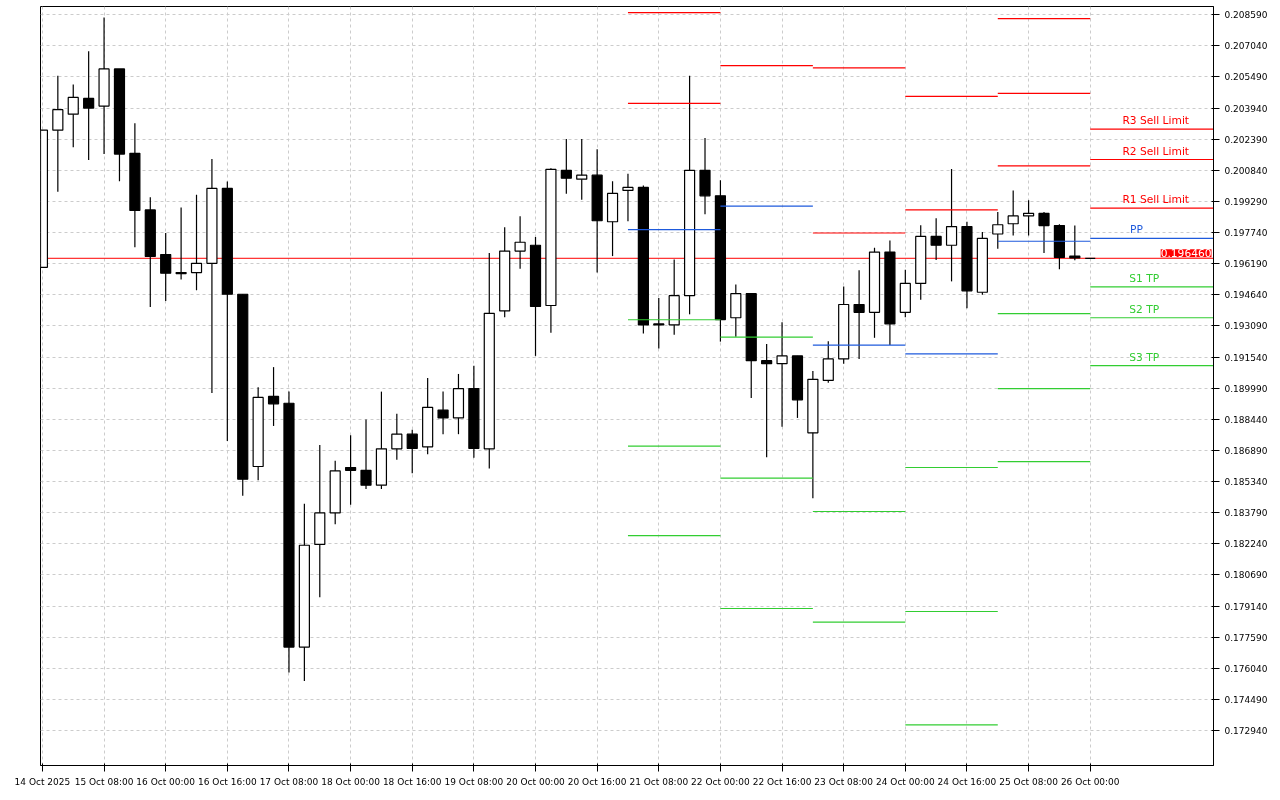  Describe the element at coordinates (412, 781) in the screenshot. I see `x-tick-label: 18 Oct 16:00` at that location.